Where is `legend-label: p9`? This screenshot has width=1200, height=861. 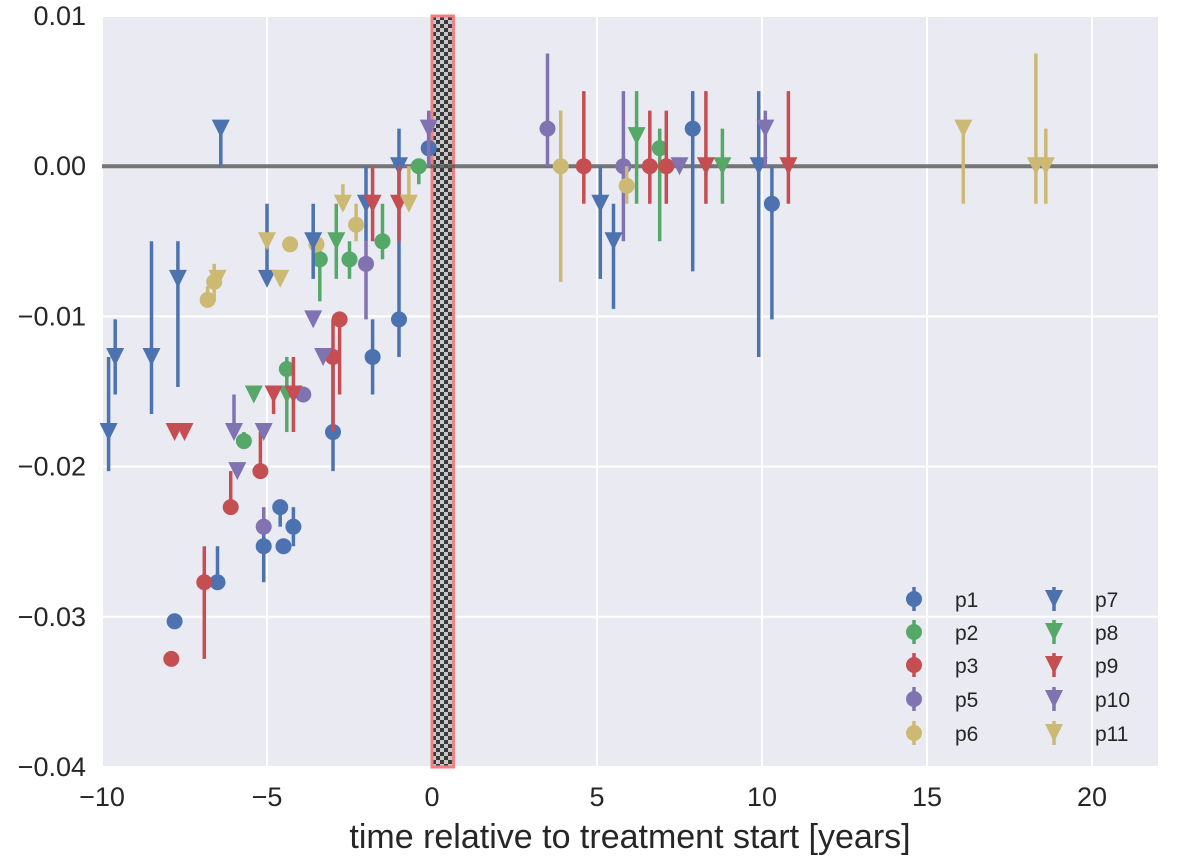 legend-label: p9 is located at coordinates (1106, 666).